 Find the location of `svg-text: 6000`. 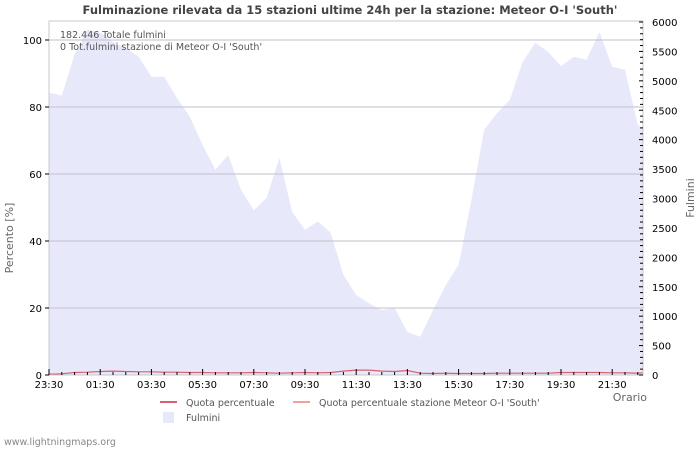

svg-text: 6000 is located at coordinates (664, 23).